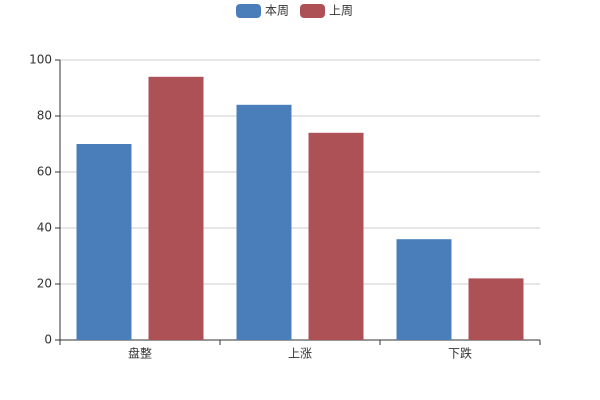 The height and width of the screenshot is (400, 600). Describe the element at coordinates (48, 340) in the screenshot. I see `y-tick-label: 0` at that location.